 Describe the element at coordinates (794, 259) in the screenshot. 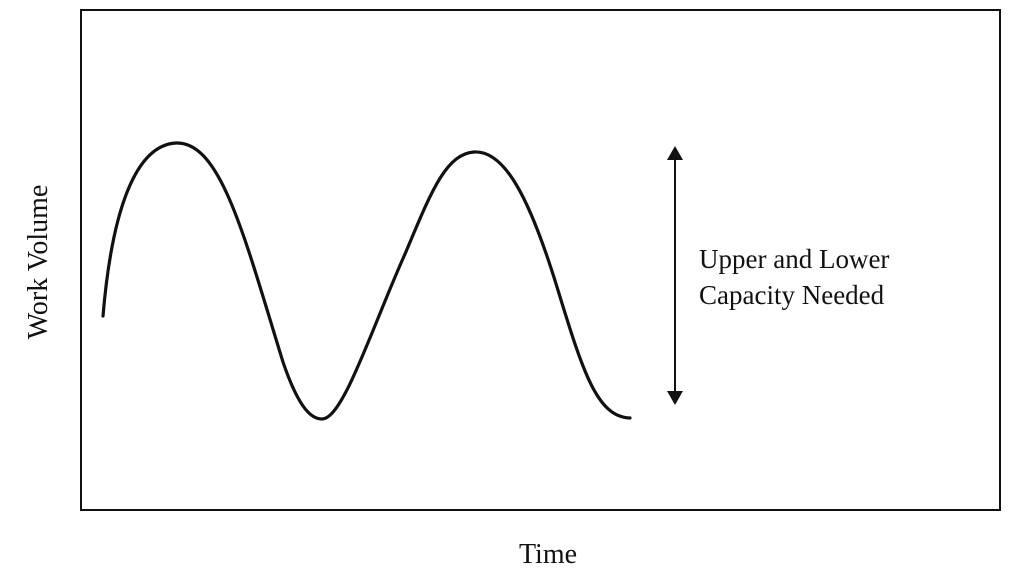

I see `capacity-annotation-line-1: Upper and Lower` at that location.